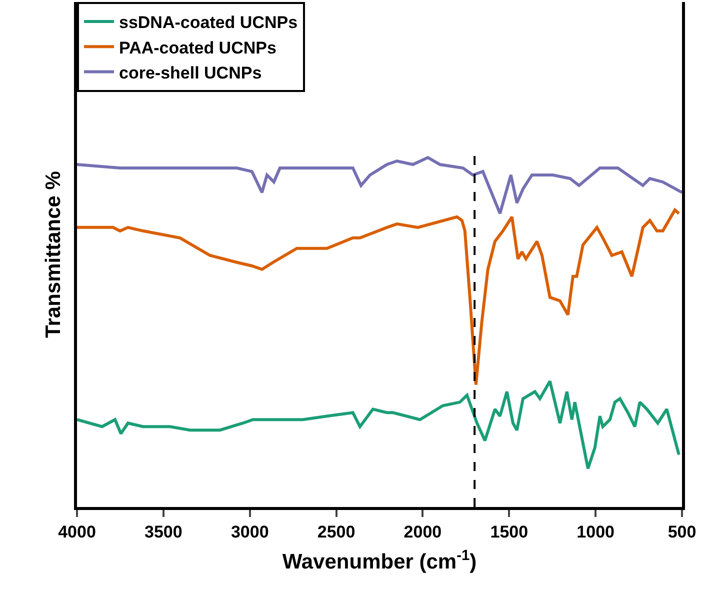  Describe the element at coordinates (208, 22) in the screenshot. I see `legend-label: ssDNA-coated UCNPs` at that location.